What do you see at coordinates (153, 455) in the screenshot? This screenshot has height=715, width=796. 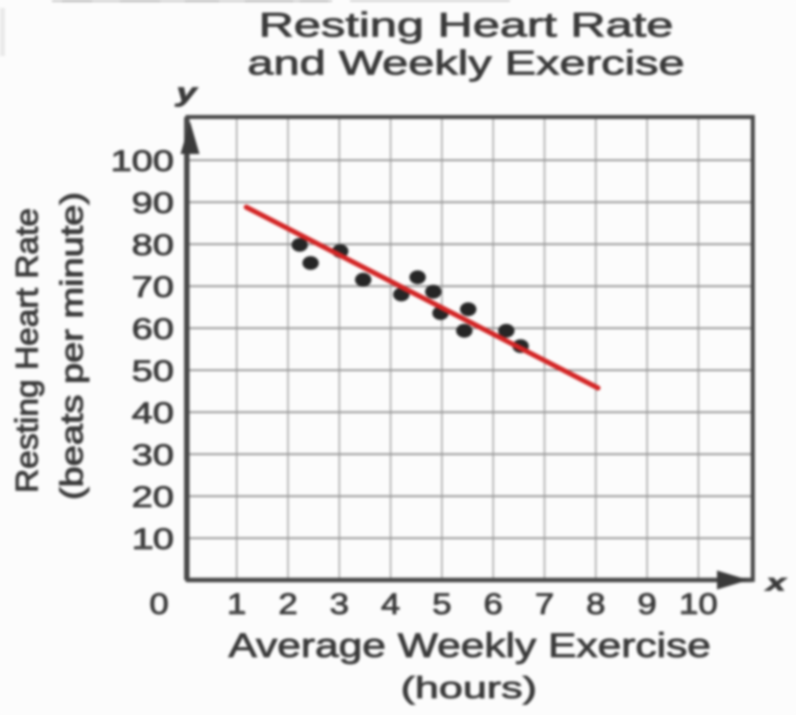 I see `svg-text: 30` at bounding box center [153, 455].